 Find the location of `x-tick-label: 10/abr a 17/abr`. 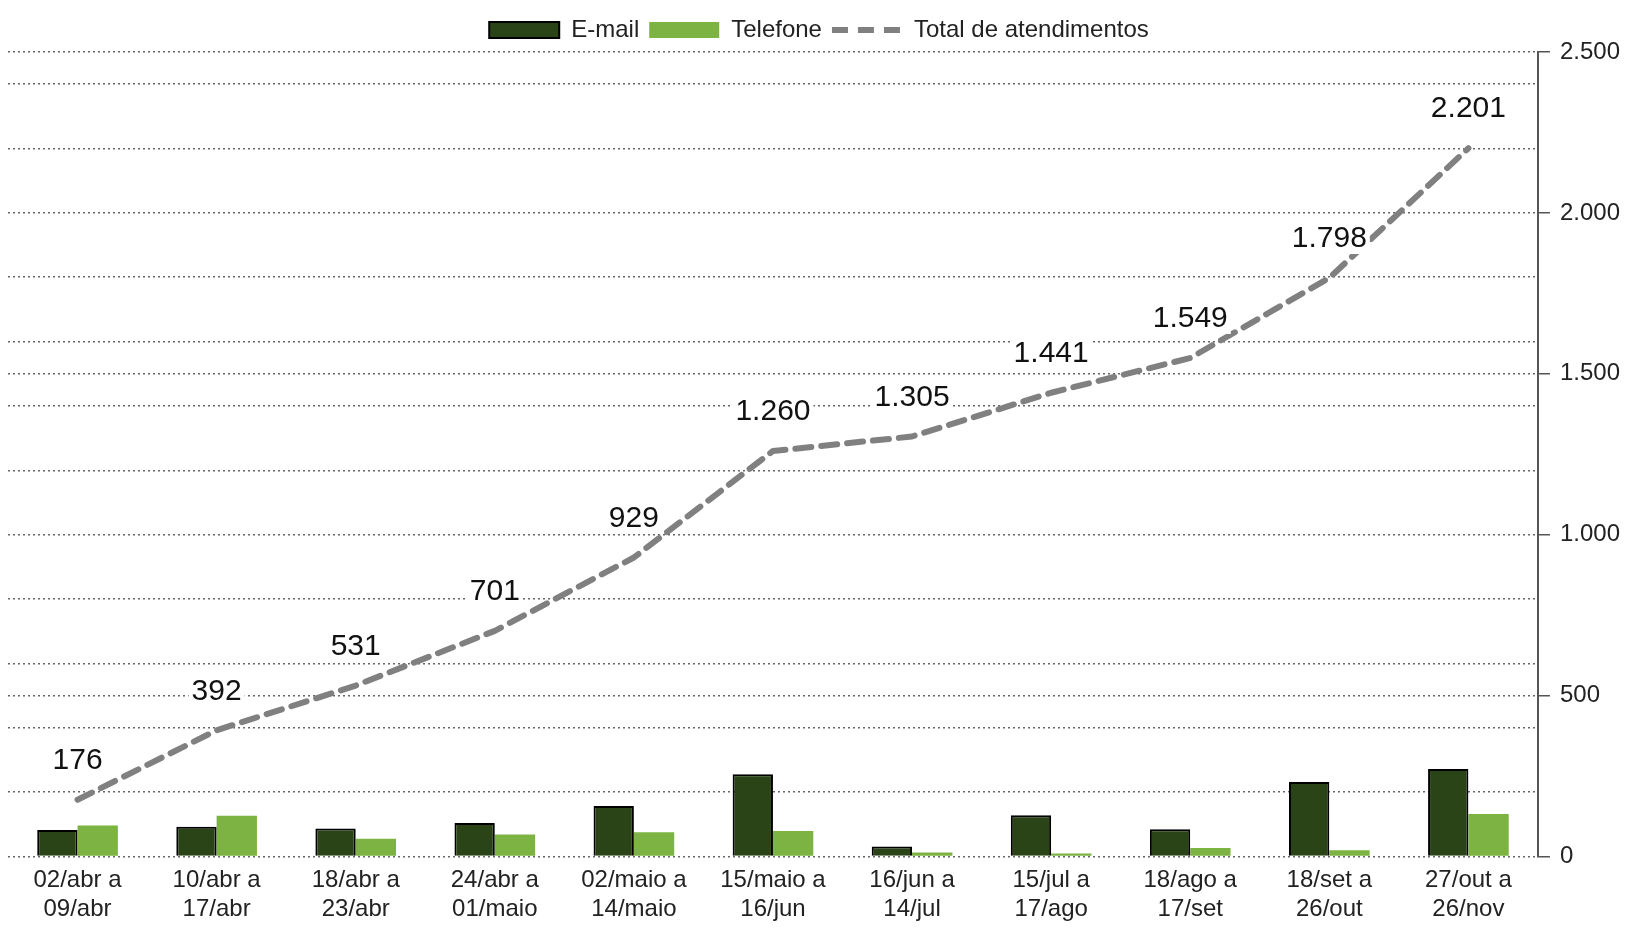

x-tick-label: 10/abr a 17/abr is located at coordinates (217, 893).